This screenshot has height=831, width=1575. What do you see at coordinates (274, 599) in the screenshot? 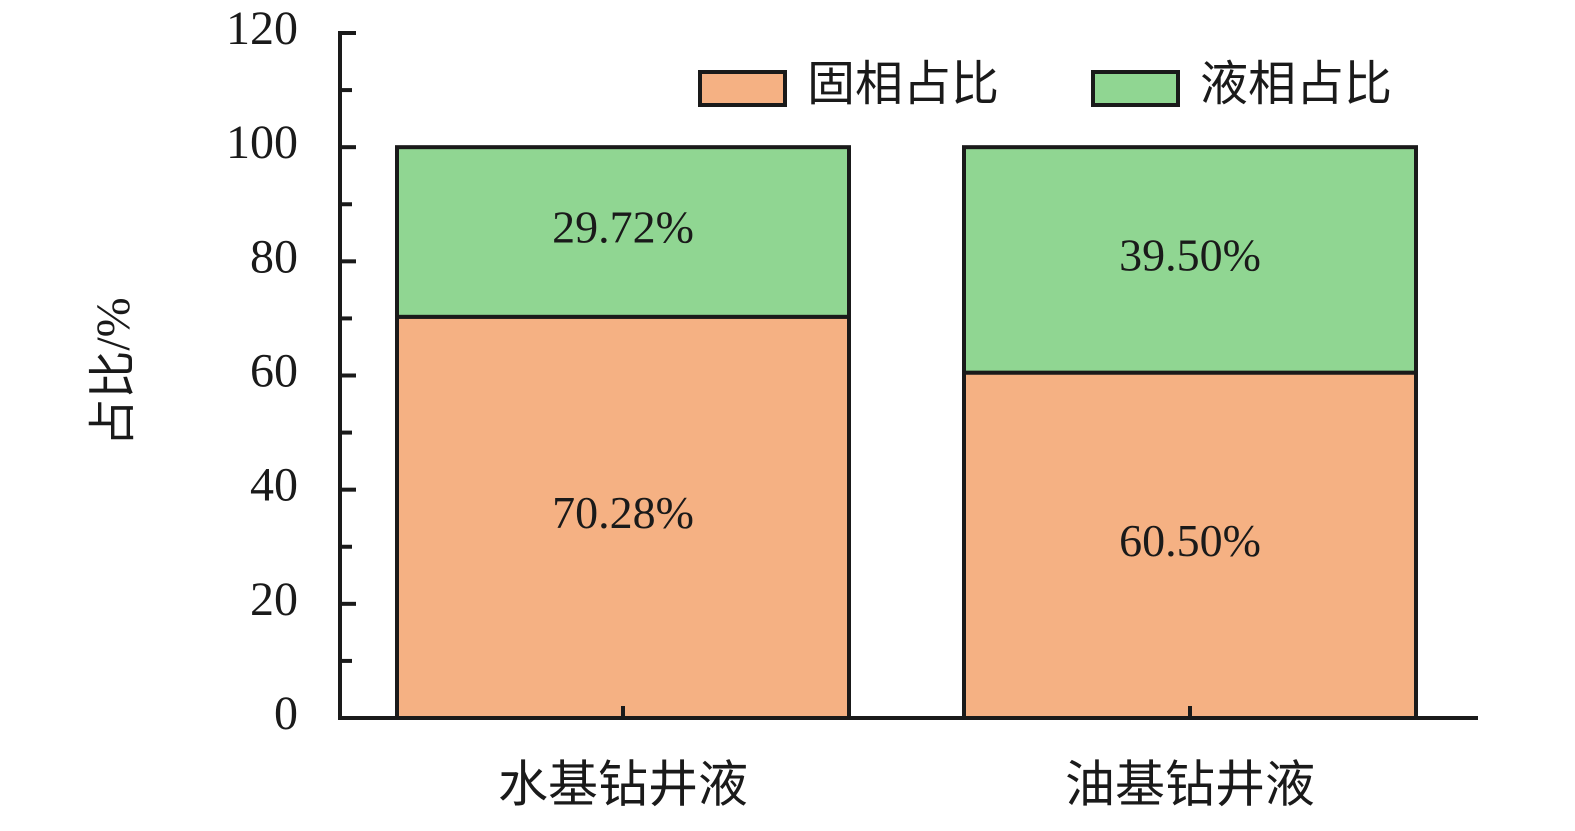
I see `y-tick-label: 20` at bounding box center [274, 599].